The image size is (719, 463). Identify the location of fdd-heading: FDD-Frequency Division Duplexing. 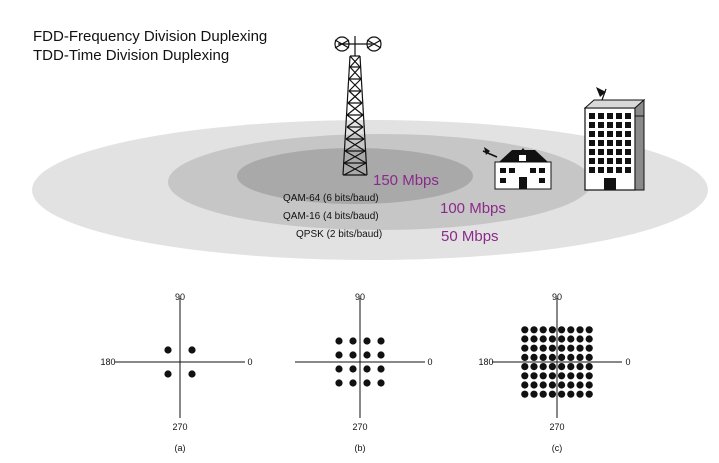
(150, 36).